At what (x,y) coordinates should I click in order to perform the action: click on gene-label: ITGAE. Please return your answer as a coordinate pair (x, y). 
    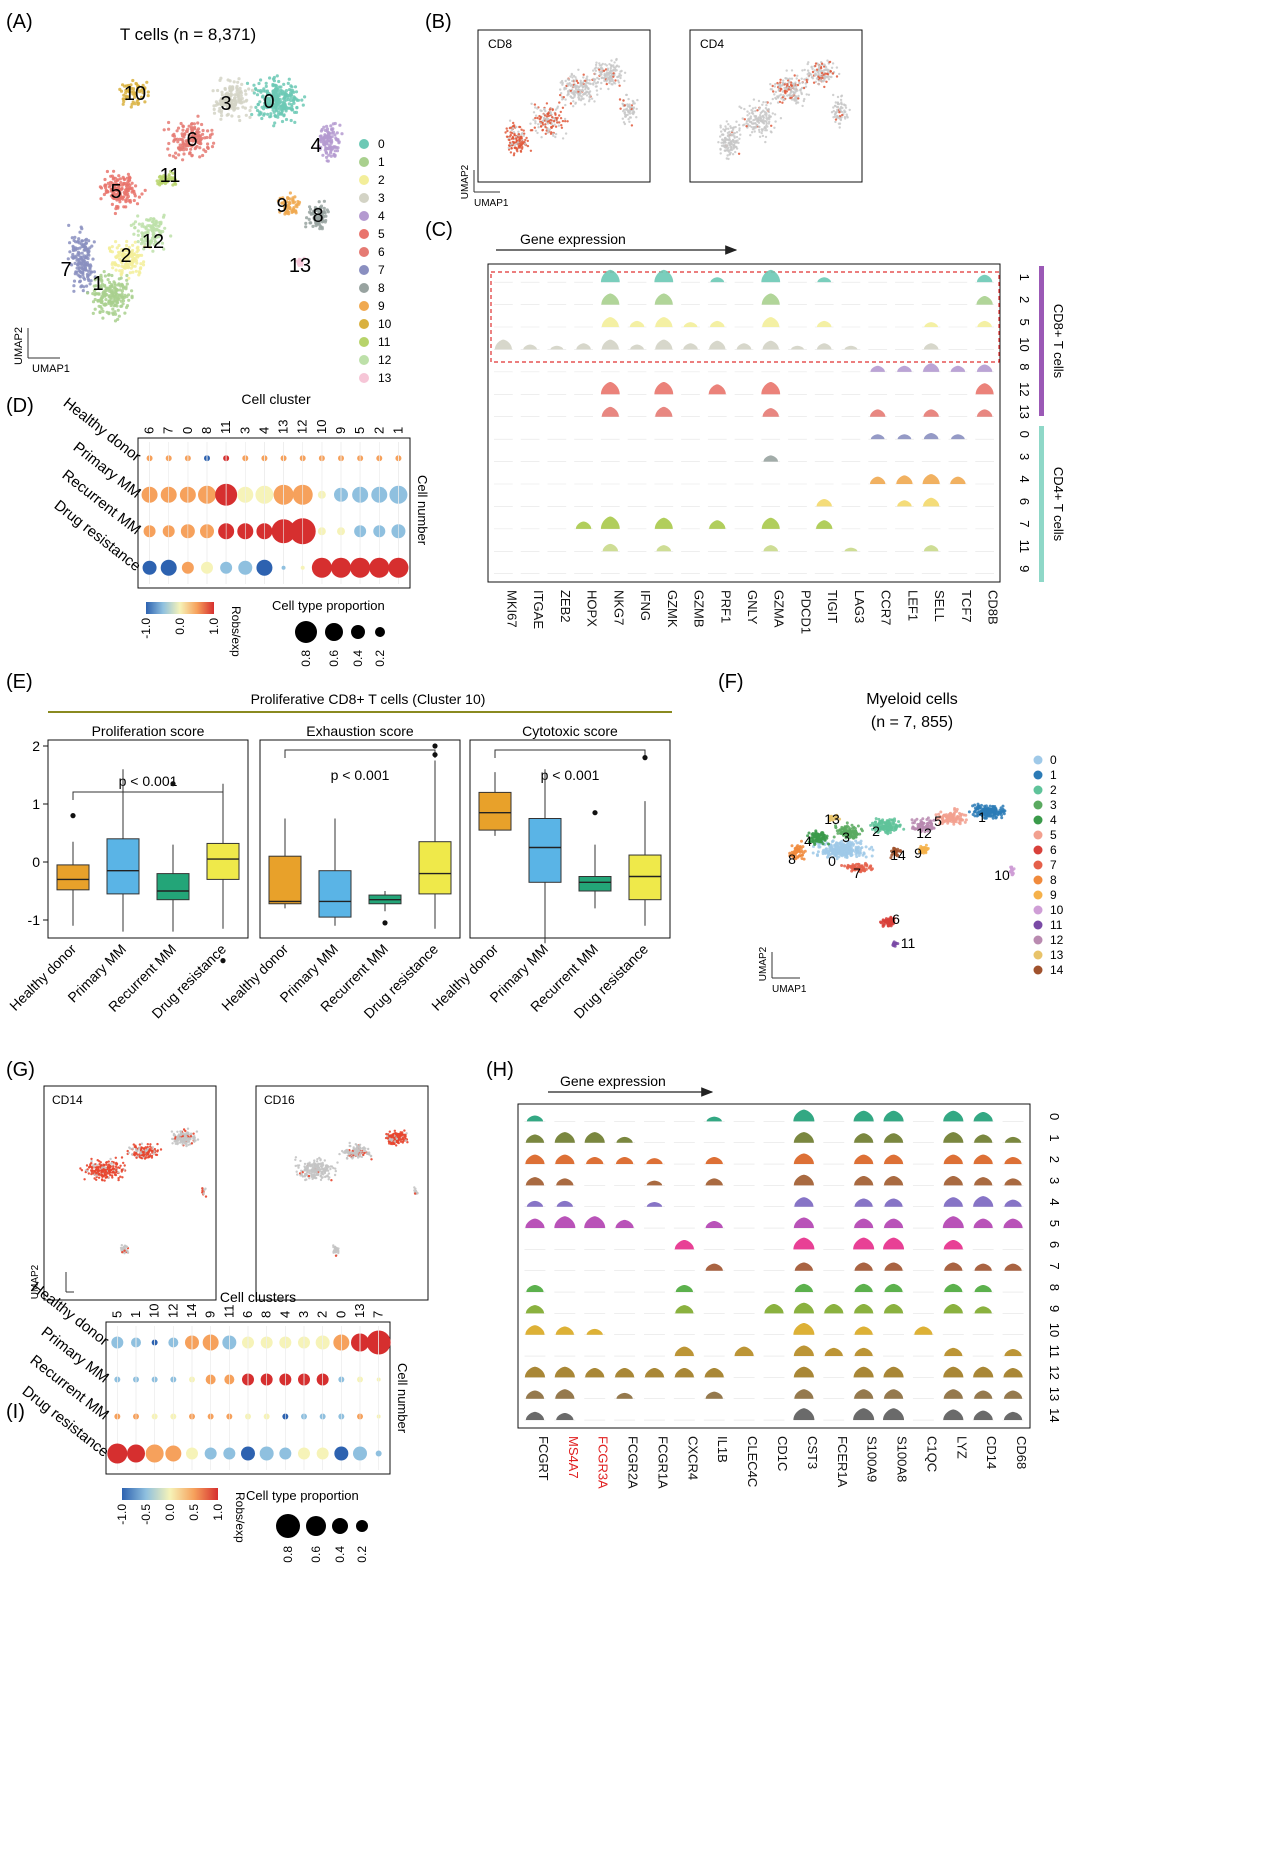
    Looking at the image, I should click on (538, 609).